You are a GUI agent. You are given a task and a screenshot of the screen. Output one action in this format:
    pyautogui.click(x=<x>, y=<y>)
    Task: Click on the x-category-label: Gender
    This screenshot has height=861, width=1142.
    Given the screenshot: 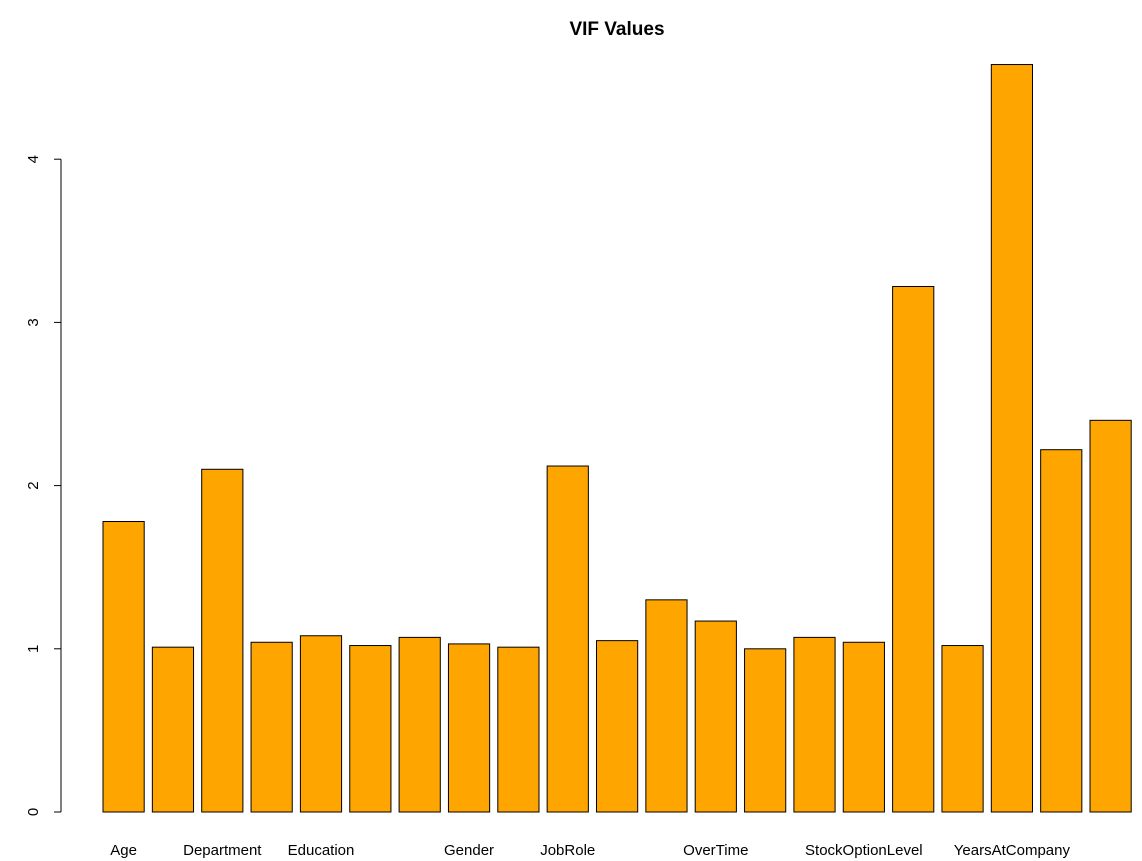 What is the action you would take?
    pyautogui.click(x=469, y=850)
    